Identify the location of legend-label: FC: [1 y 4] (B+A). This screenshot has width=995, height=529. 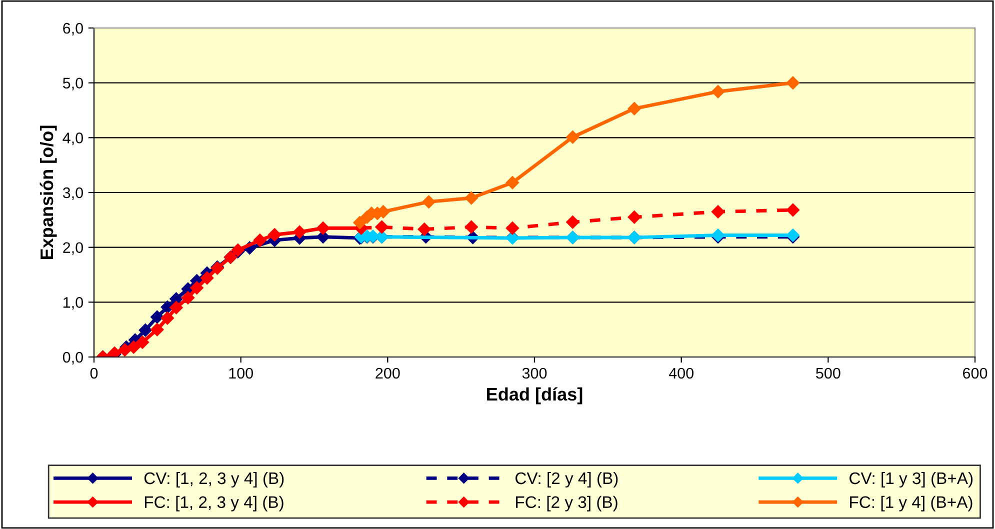
(911, 504).